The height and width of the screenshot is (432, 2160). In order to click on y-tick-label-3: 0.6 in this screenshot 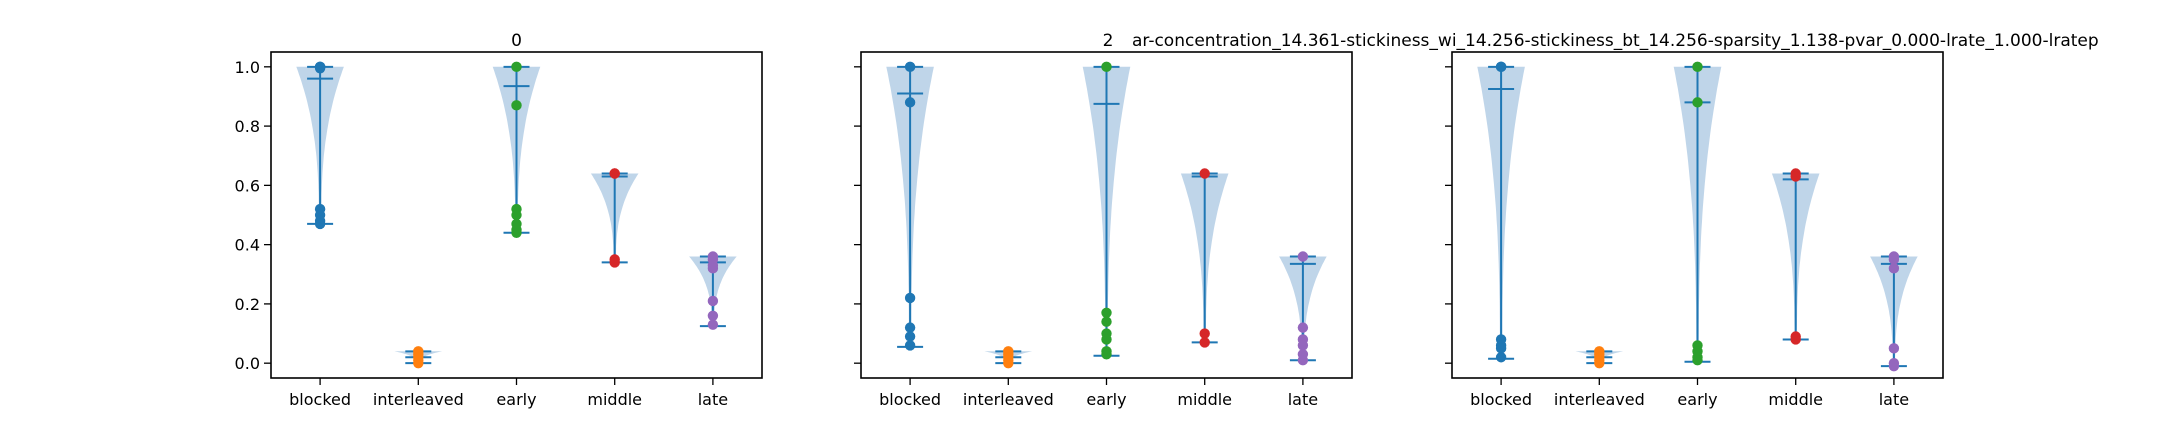, I will do `click(247, 185)`.